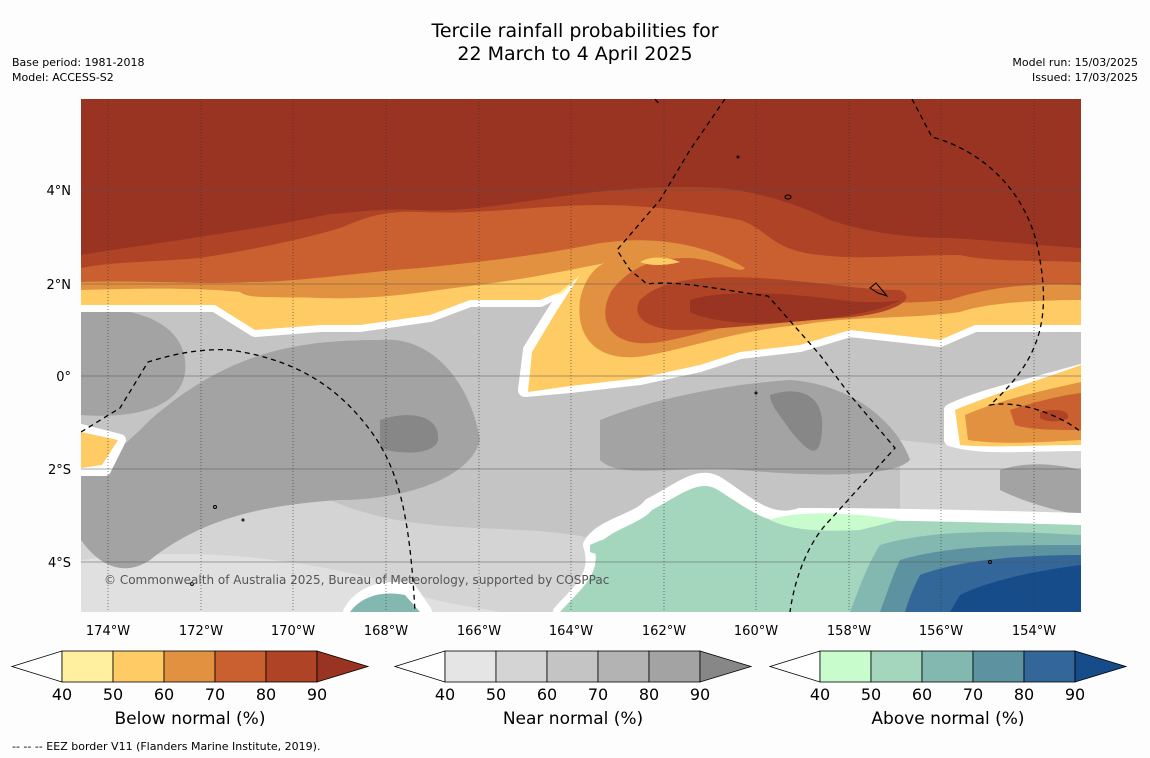 This screenshot has width=1150, height=758. Describe the element at coordinates (796, 421) in the screenshot. I see `near-normal-90-b` at that location.